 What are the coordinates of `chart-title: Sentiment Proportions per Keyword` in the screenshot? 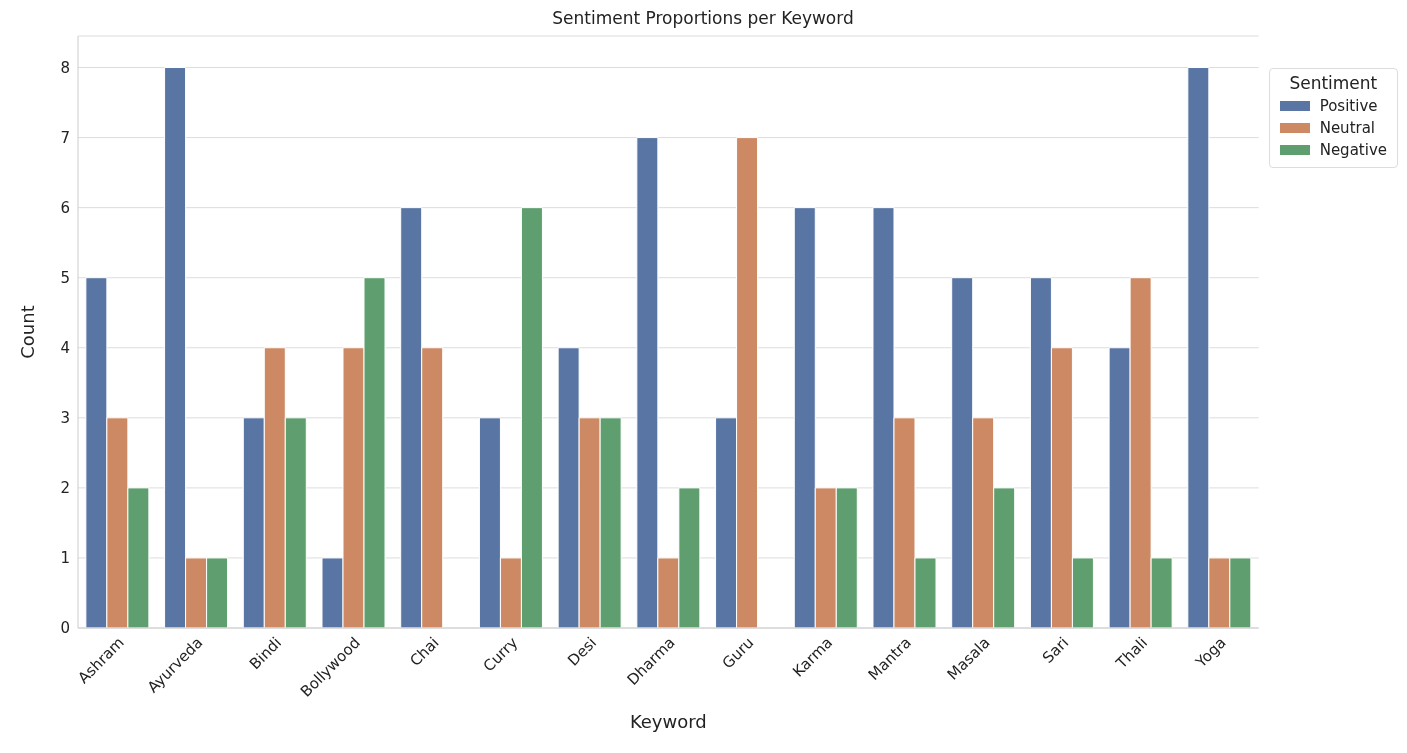 It's located at (703, 18).